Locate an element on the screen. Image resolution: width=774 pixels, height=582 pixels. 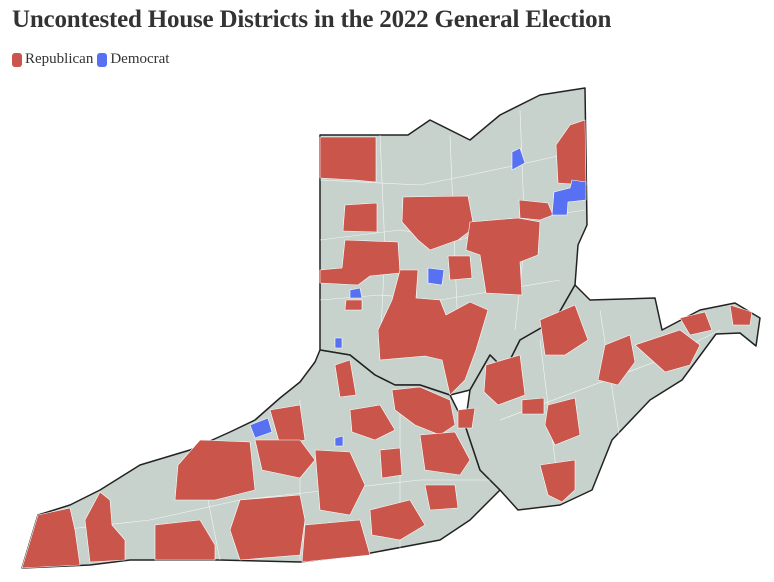
legend-item: Democrat is located at coordinates (133, 59).